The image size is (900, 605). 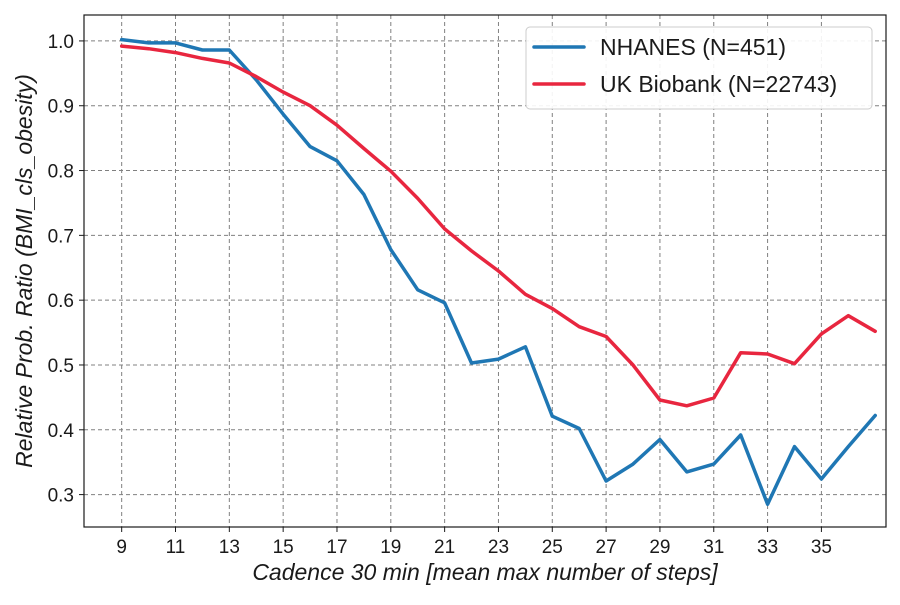 I want to click on y-tick-label: 0.7, so click(x=61, y=236).